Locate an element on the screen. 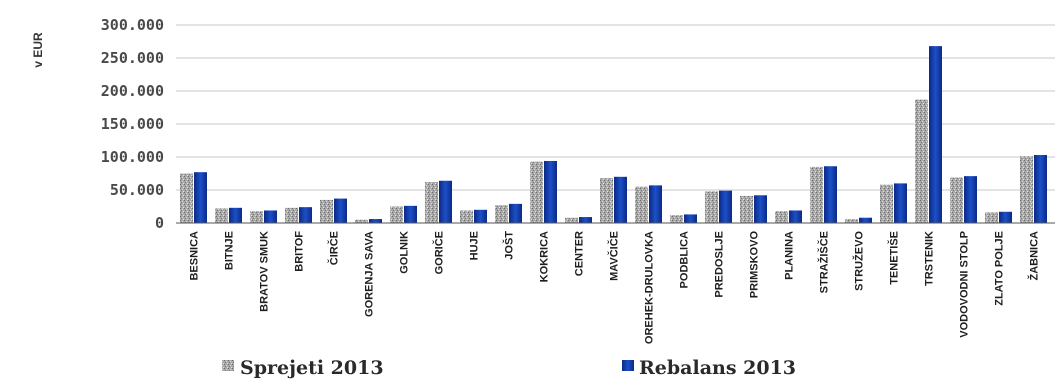 The width and height of the screenshot is (1055, 380). x-tick-label: STRUŽEVO is located at coordinates (859, 261).